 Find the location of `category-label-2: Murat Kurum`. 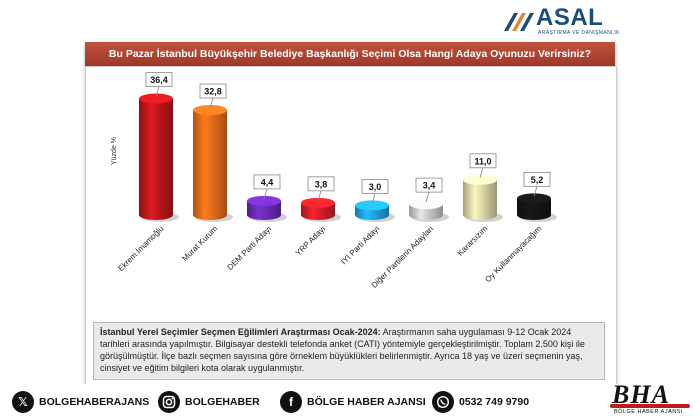

category-label-2: Murat Kurum is located at coordinates (199, 243).